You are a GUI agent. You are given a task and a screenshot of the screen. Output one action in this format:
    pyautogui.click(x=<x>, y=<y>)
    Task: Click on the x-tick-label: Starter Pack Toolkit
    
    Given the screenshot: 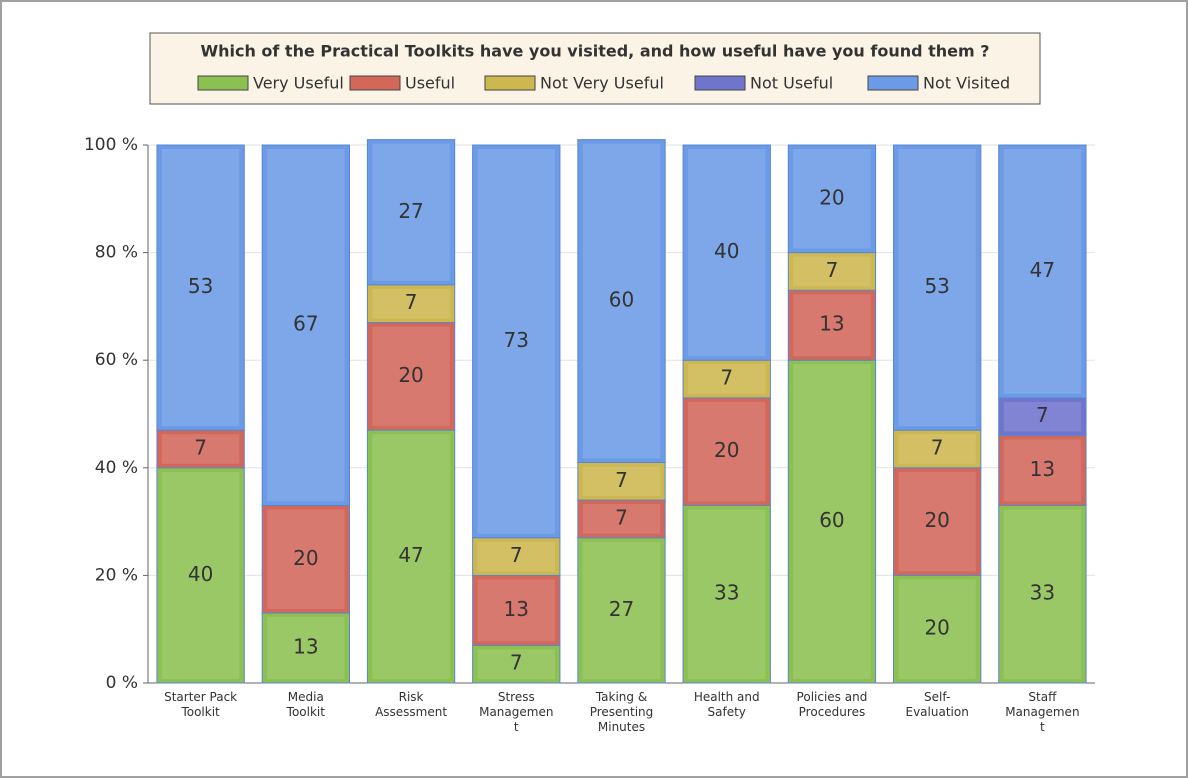 What is the action you would take?
    pyautogui.click(x=200, y=704)
    